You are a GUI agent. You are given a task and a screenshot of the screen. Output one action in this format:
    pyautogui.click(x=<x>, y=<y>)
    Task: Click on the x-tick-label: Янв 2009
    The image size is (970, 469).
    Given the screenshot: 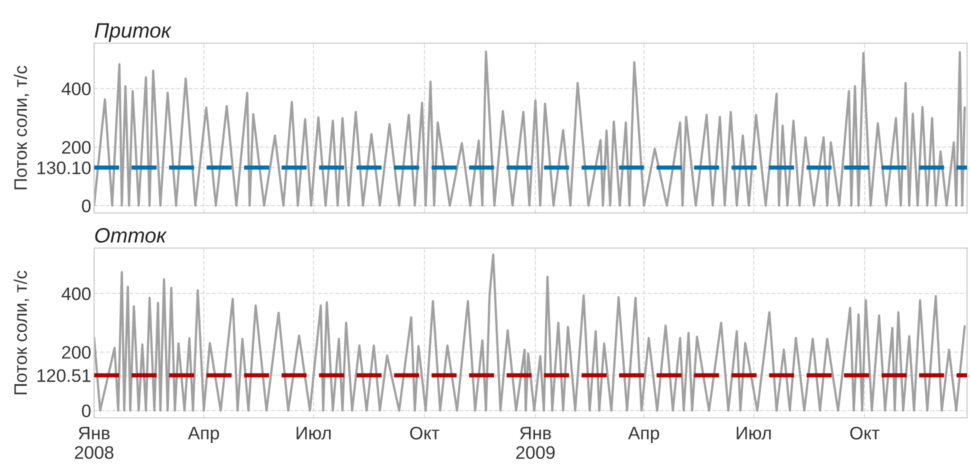 What is the action you would take?
    pyautogui.click(x=535, y=442)
    